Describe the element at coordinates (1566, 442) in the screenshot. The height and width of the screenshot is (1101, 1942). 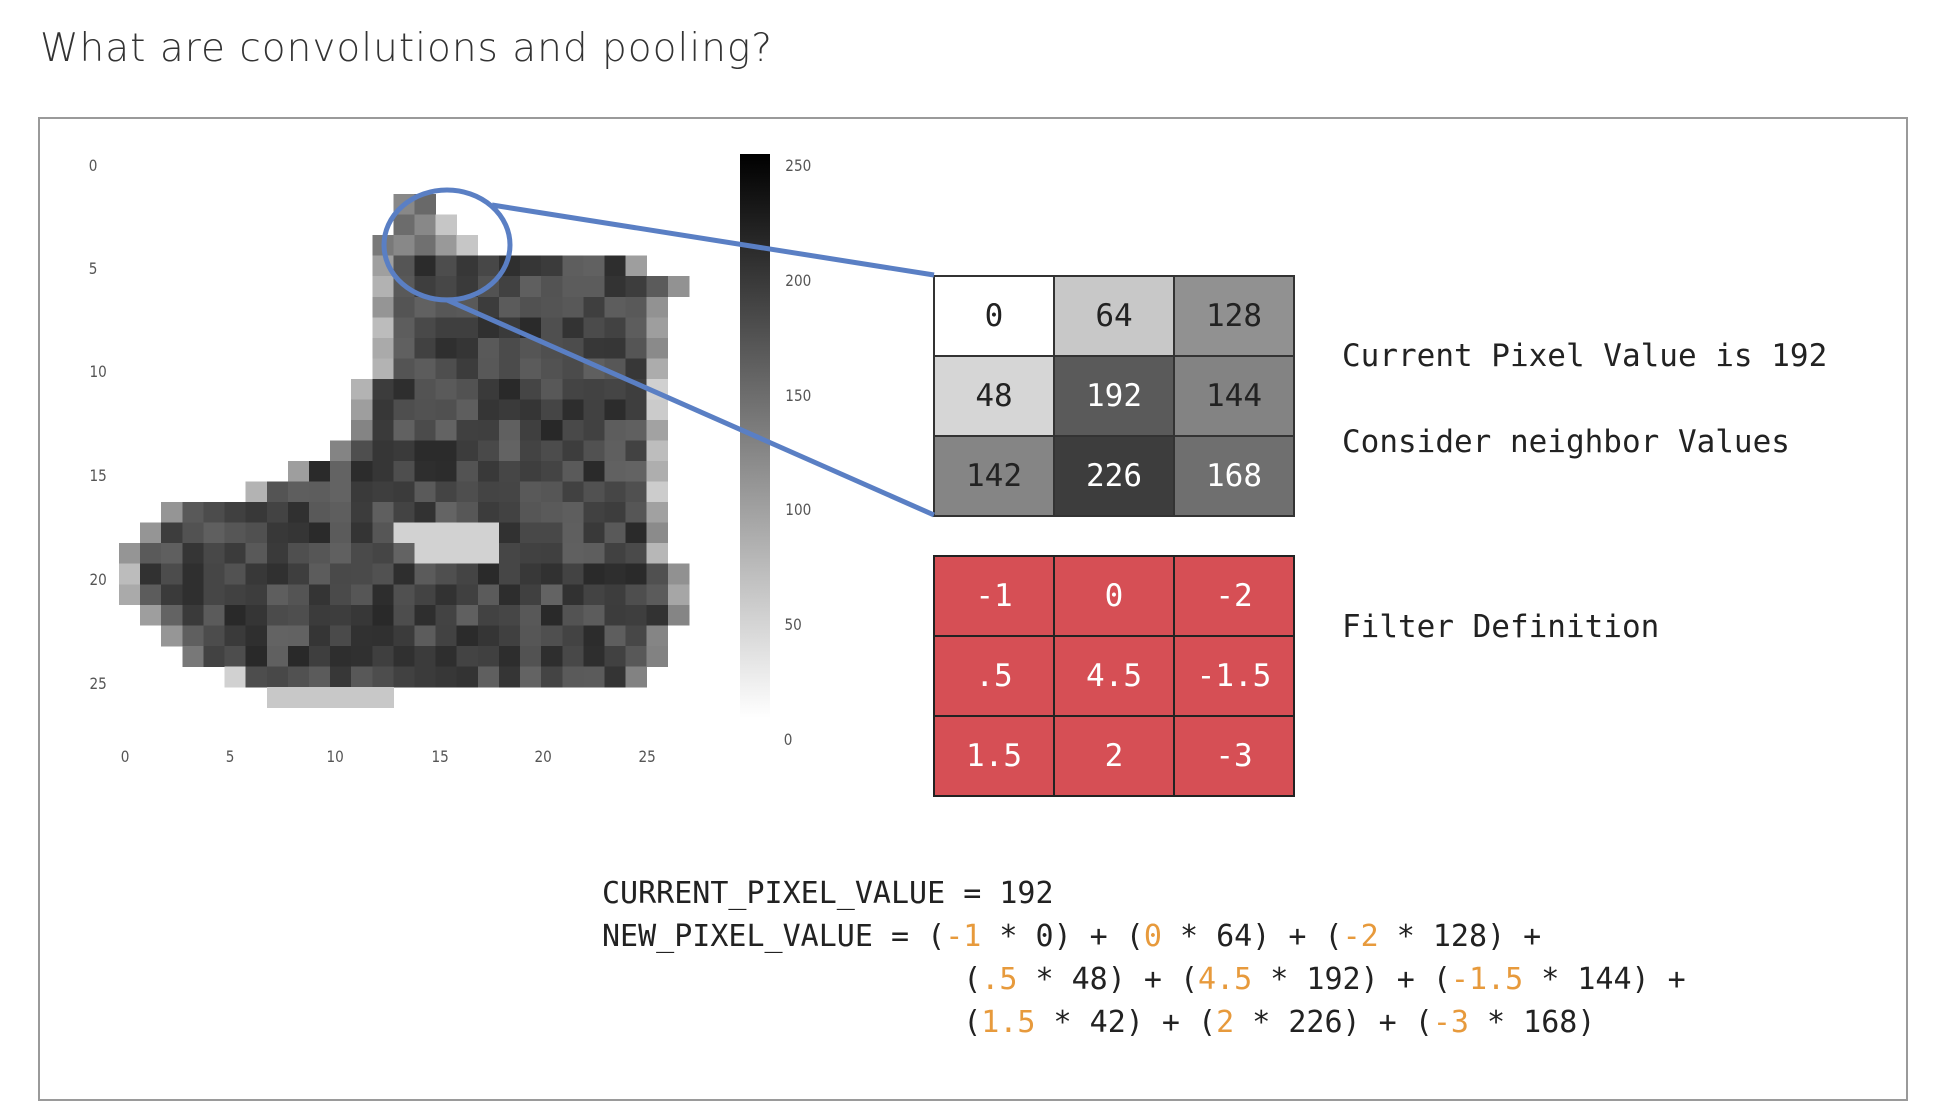
I see `neighbor-values-label: Consider neighbor Values` at that location.